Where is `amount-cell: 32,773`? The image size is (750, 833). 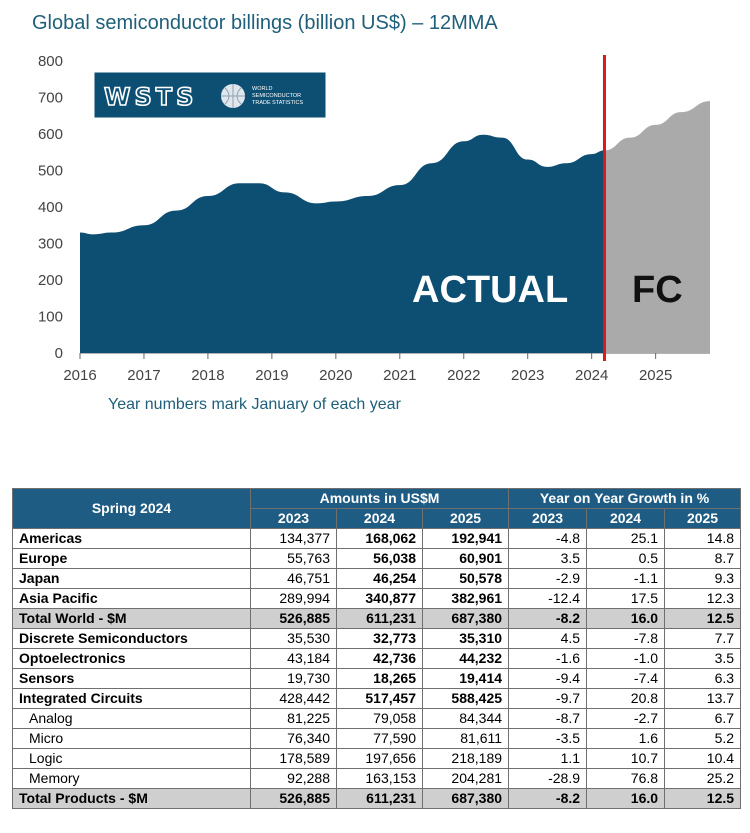
amount-cell: 32,773 is located at coordinates (379, 638).